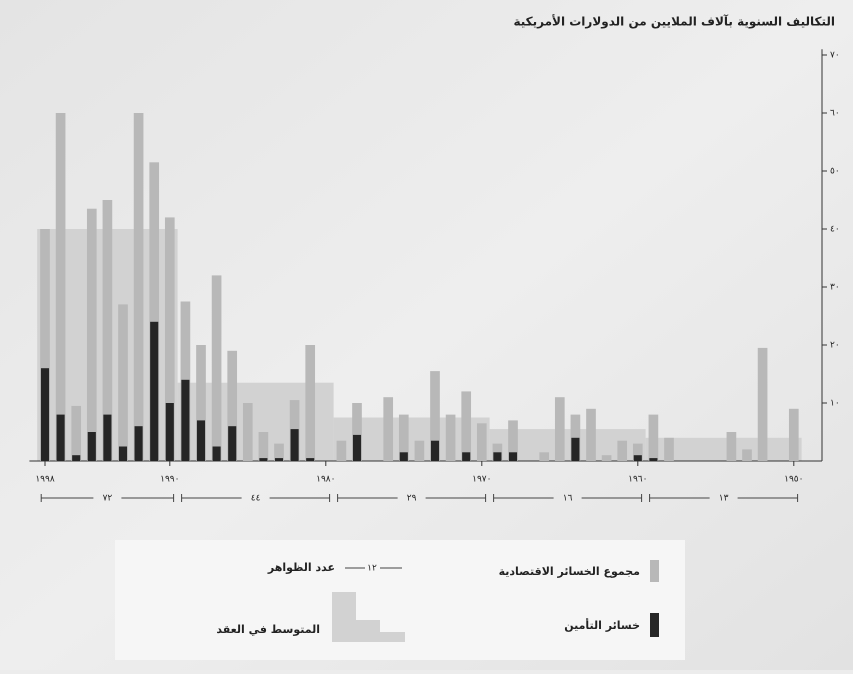  Describe the element at coordinates (108, 499) in the screenshot. I see `decade-count: ٧٢` at that location.